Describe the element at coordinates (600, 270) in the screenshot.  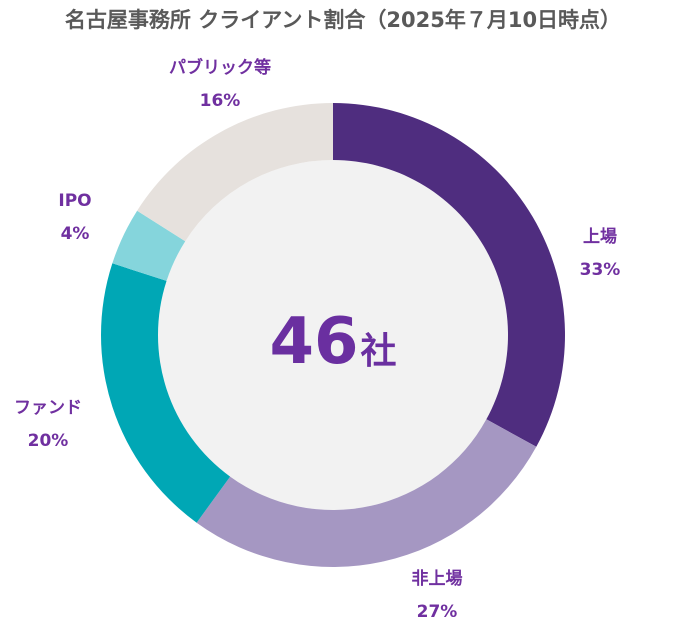
I see `slice-percent-0: 33%` at that location.